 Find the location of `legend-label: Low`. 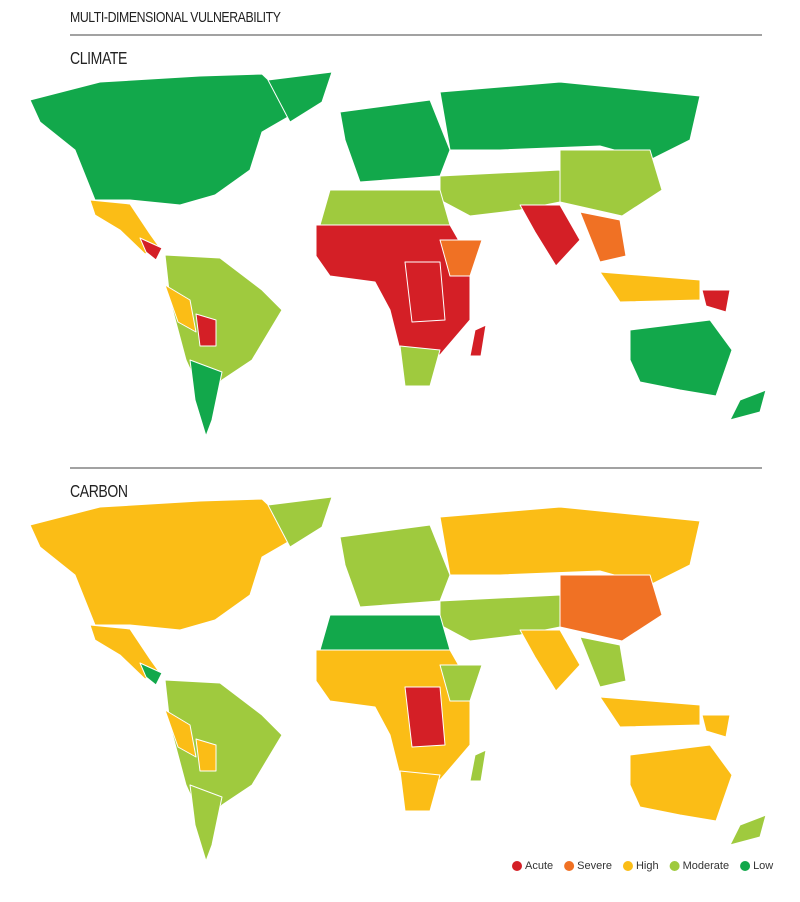

legend-label: Low is located at coordinates (763, 866).